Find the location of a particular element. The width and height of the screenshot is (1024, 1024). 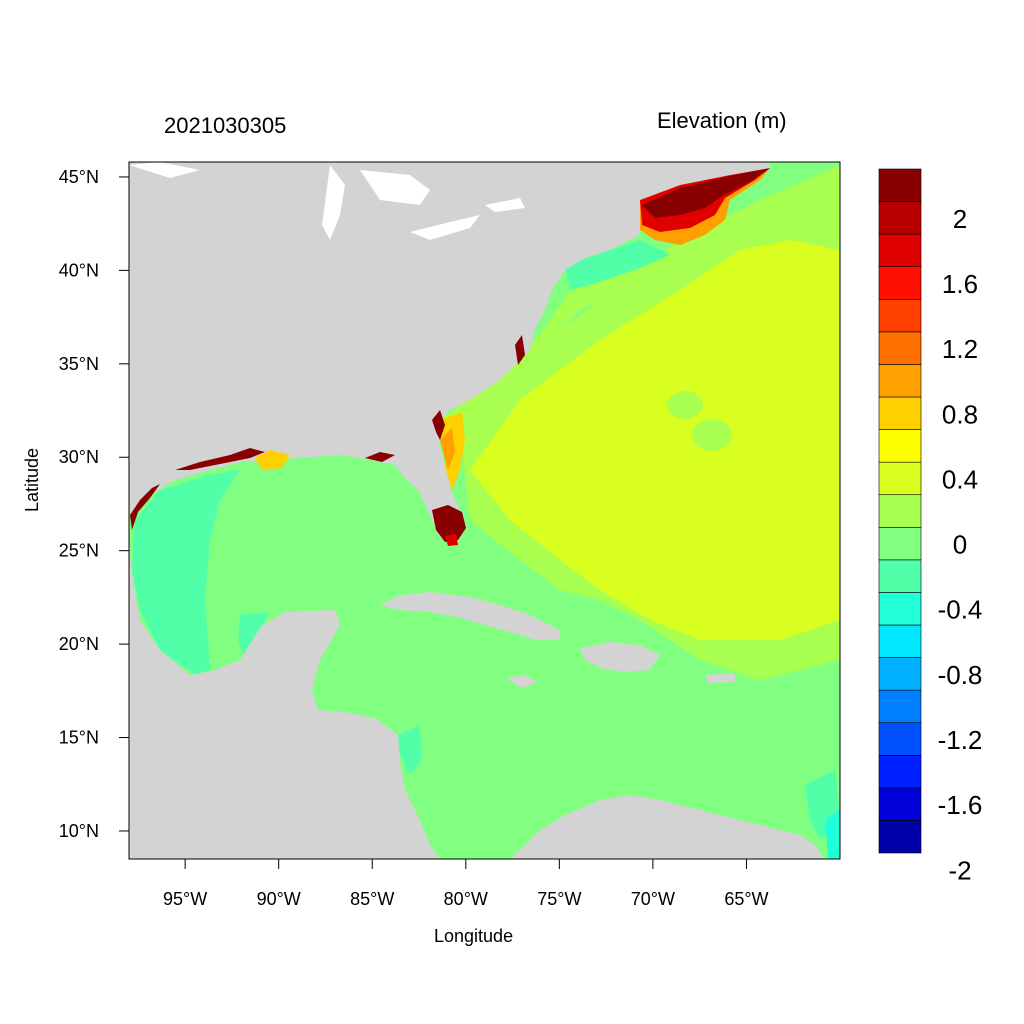

south-florida-surge is located at coordinates (449, 523).